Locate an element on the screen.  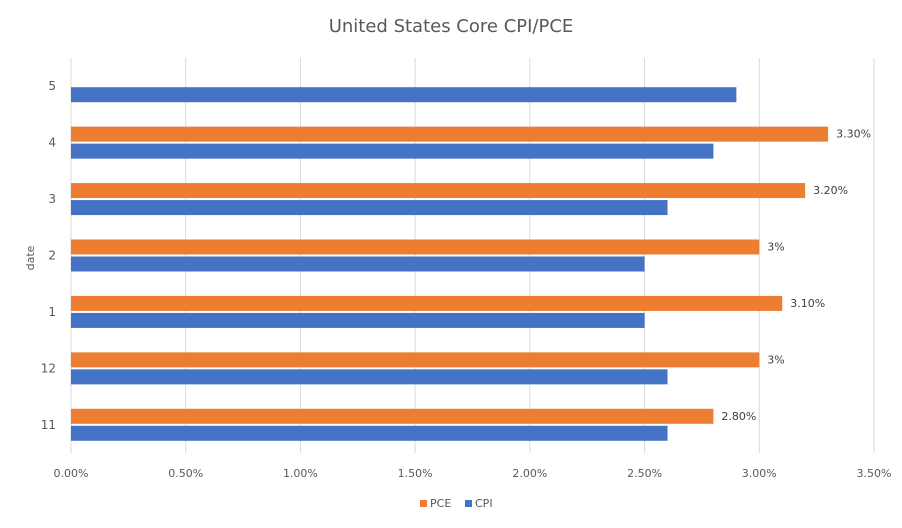
legend-swatch-pce is located at coordinates (423, 503).